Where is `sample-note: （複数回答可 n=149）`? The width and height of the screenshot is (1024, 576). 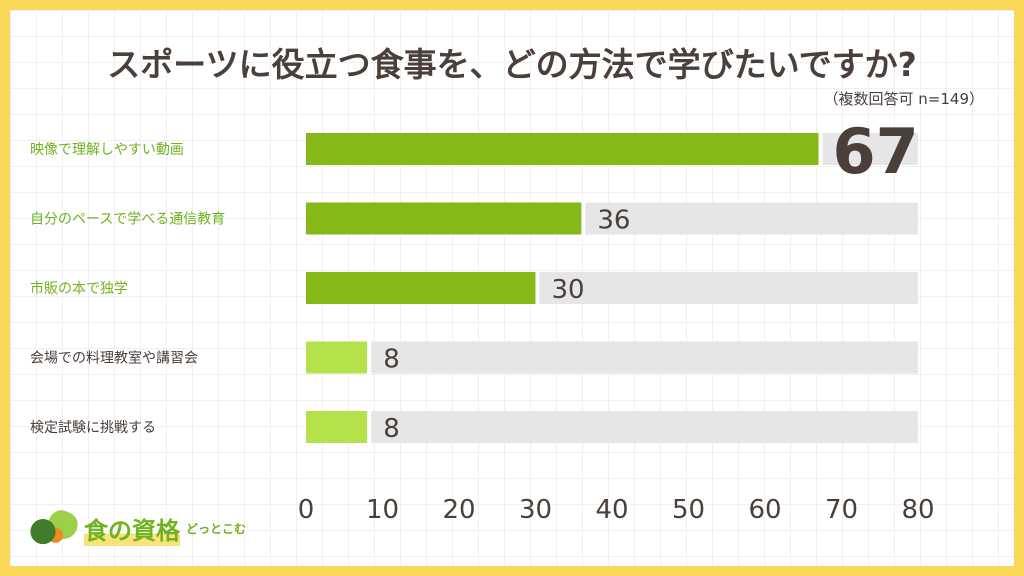 sample-note: （複数回答可 n=149） is located at coordinates (903, 99).